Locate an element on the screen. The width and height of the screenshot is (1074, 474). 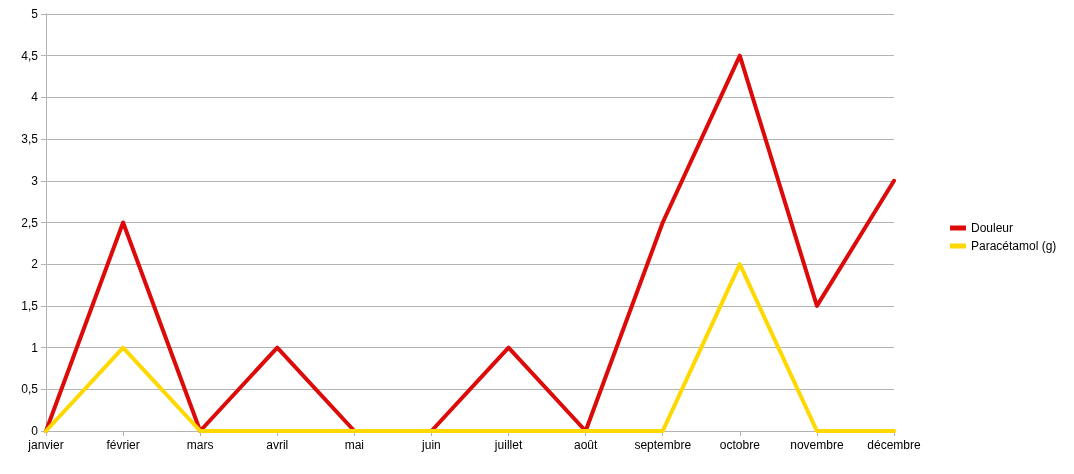
legend-label: Paracétamol (g) is located at coordinates (1014, 246).